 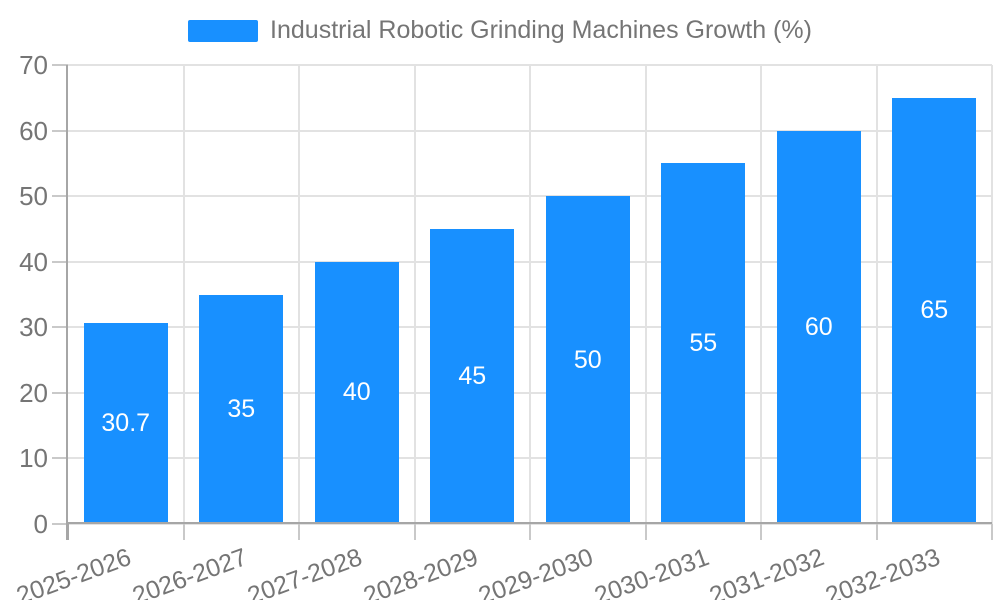 What do you see at coordinates (33, 392) in the screenshot?
I see `y-axis-label: 20` at bounding box center [33, 392].